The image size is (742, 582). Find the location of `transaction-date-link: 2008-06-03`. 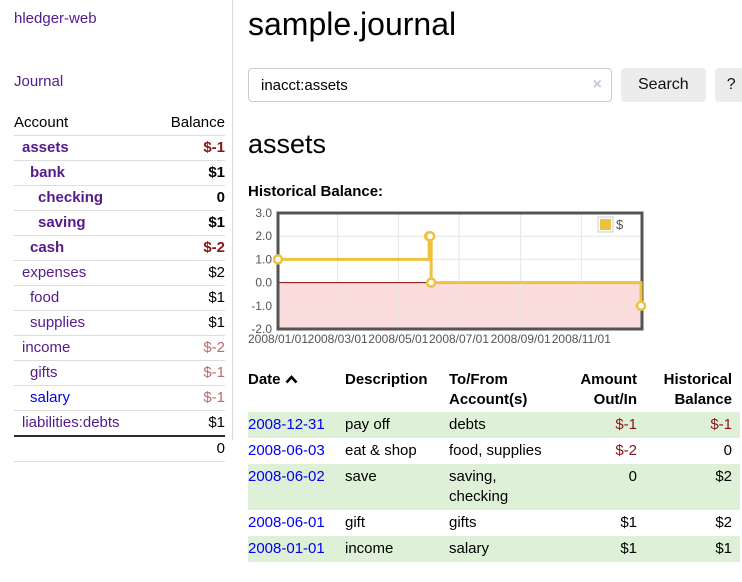

transaction-date-link: 2008-06-03 is located at coordinates (286, 450).